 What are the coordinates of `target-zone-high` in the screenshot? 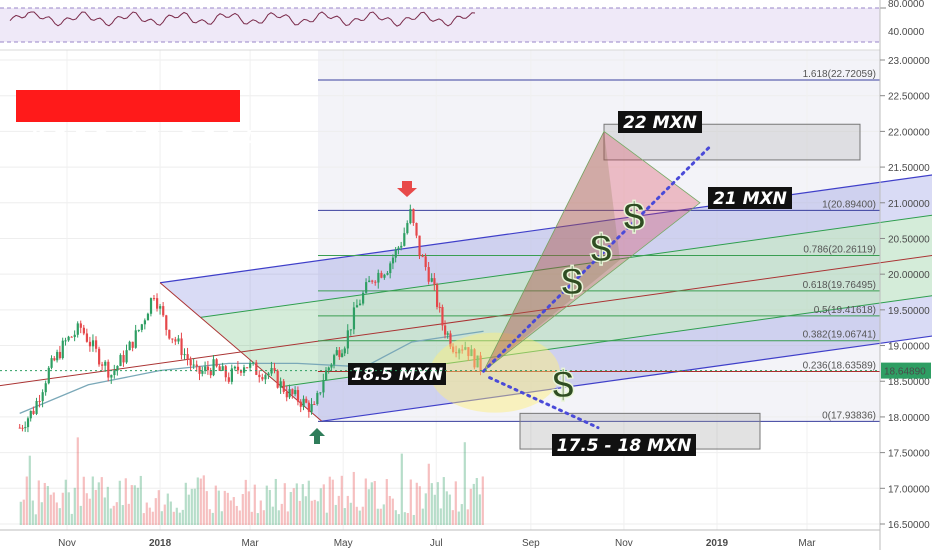 It's located at (732, 142).